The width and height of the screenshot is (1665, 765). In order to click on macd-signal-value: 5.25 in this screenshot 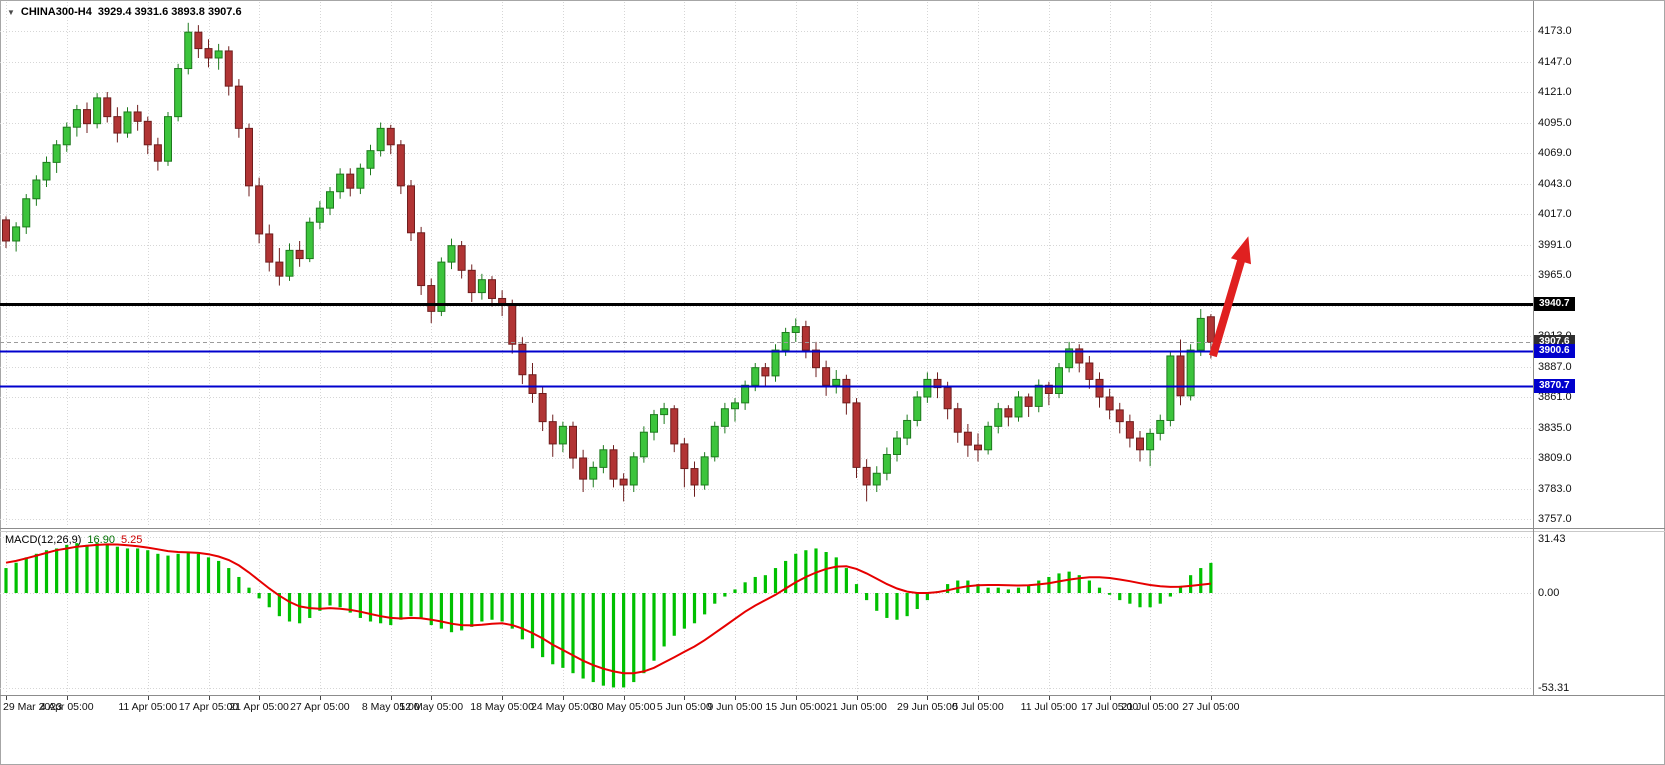, I will do `click(131, 540)`.